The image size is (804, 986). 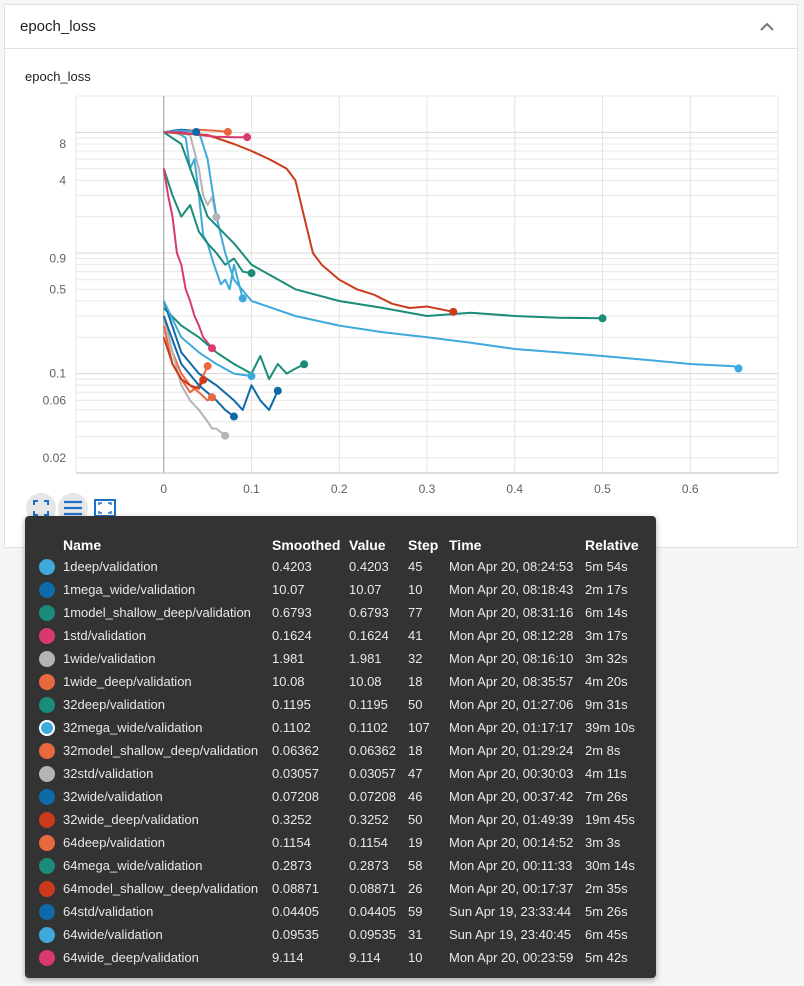 I want to click on tooltip-cell-relative: 3m 3s, so click(x=603, y=842).